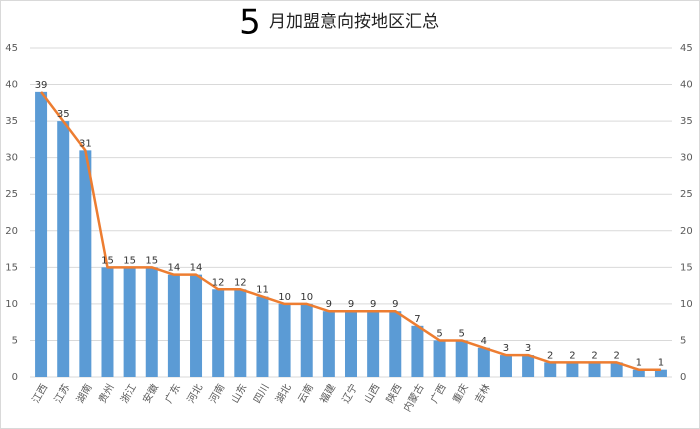 This screenshot has width=700, height=429. I want to click on y2-tick-label: 30, so click(686, 158).